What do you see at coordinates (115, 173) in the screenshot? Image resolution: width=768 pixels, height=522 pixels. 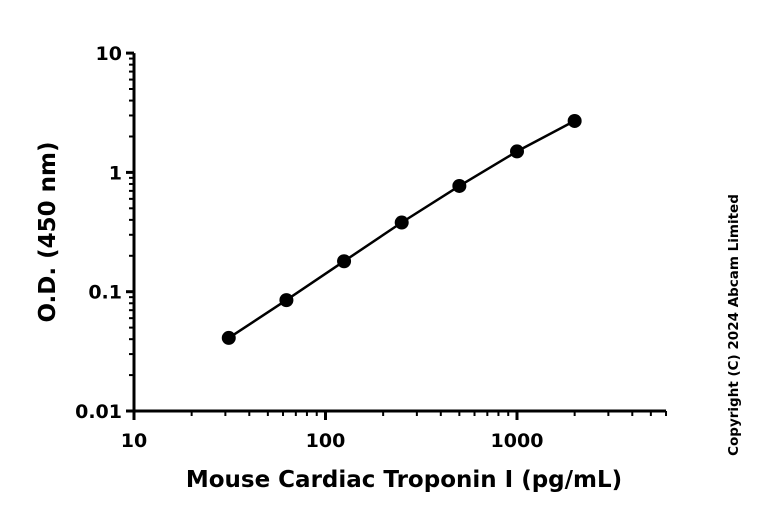 I see `y-tick-label: 1` at bounding box center [115, 173].